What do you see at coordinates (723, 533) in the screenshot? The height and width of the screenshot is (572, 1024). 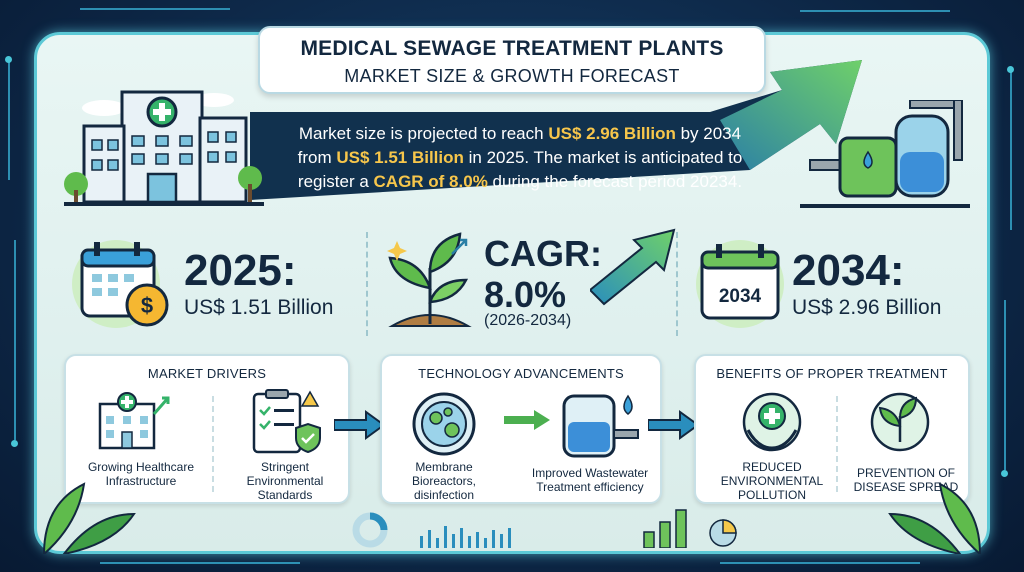 I see `pie-chart-icon` at bounding box center [723, 533].